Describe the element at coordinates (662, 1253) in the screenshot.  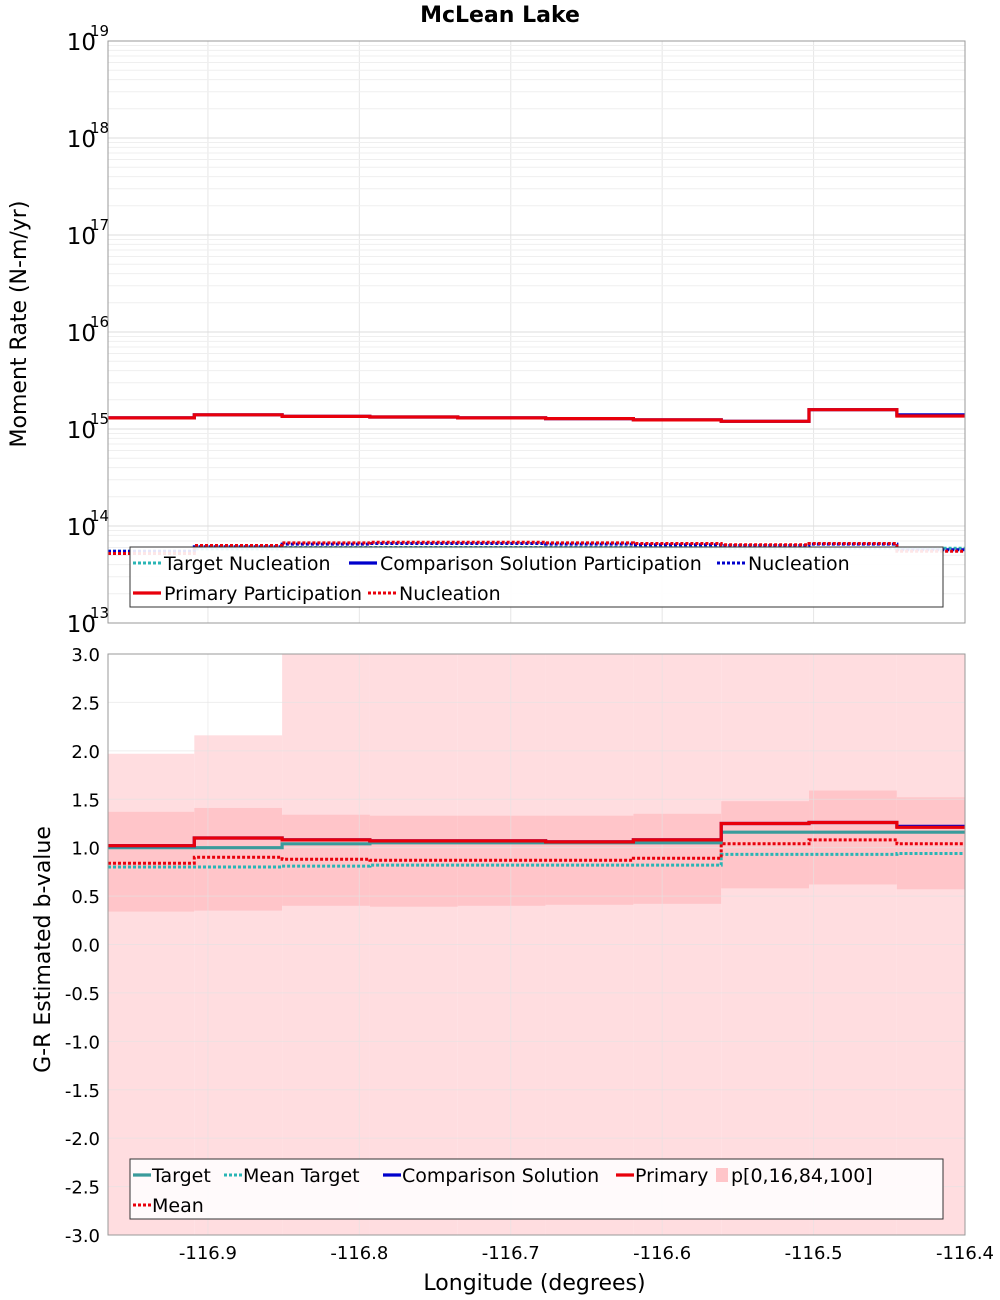
I see `x-tick-label: -116.6` at that location.